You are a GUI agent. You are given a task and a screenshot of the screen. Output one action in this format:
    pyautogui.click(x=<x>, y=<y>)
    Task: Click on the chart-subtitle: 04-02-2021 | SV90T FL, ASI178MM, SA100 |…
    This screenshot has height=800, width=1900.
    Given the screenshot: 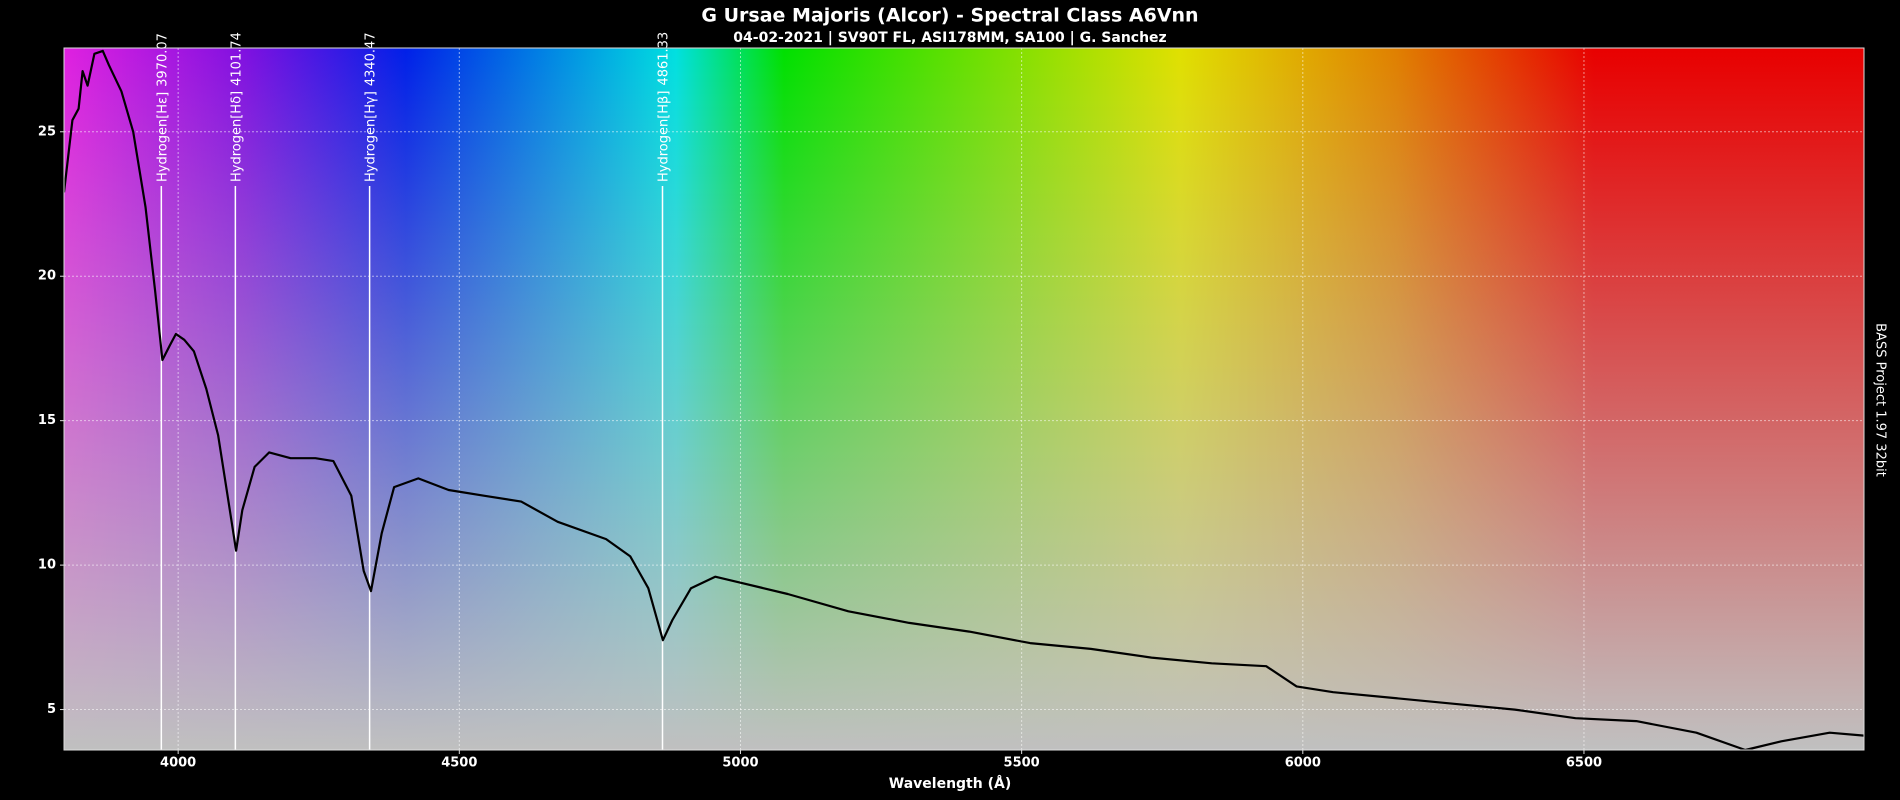 What is the action you would take?
    pyautogui.click(x=949, y=38)
    